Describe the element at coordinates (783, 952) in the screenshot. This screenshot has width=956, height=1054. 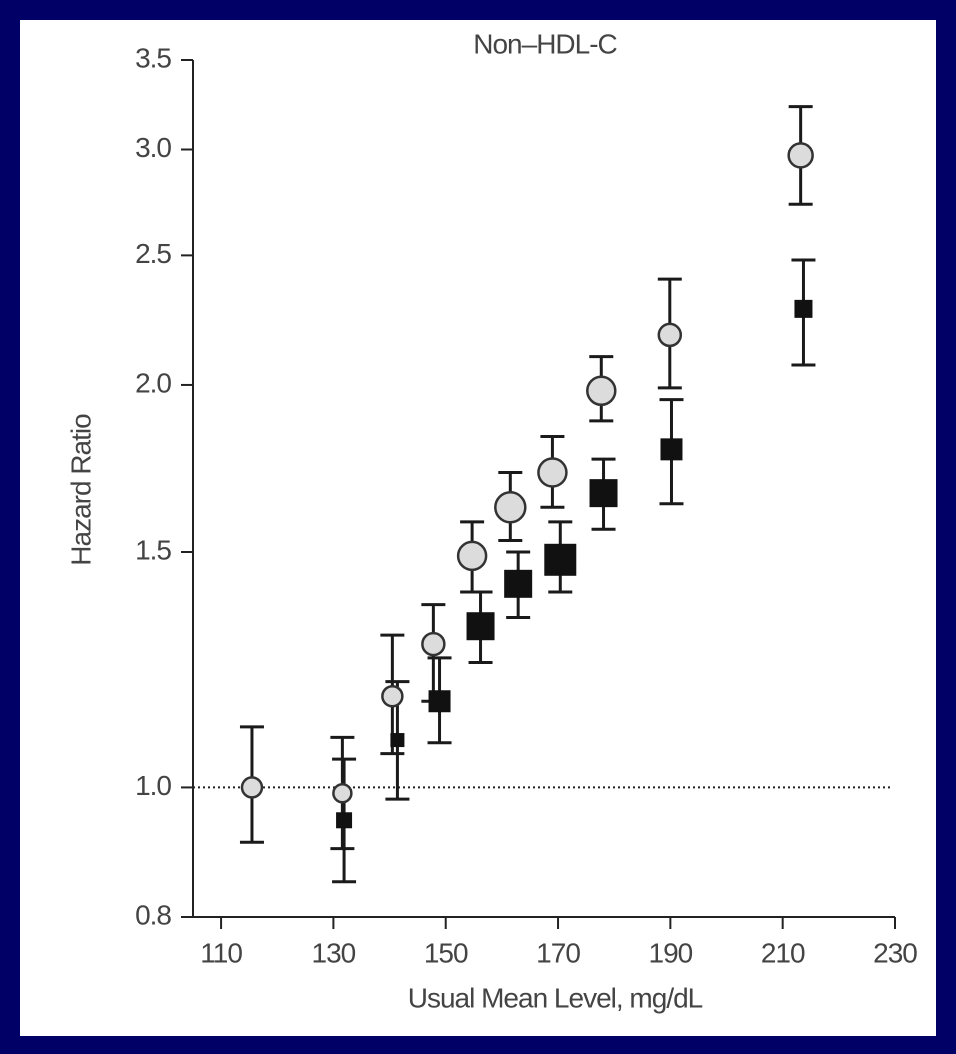
I see `x-tick-label: 210` at that location.